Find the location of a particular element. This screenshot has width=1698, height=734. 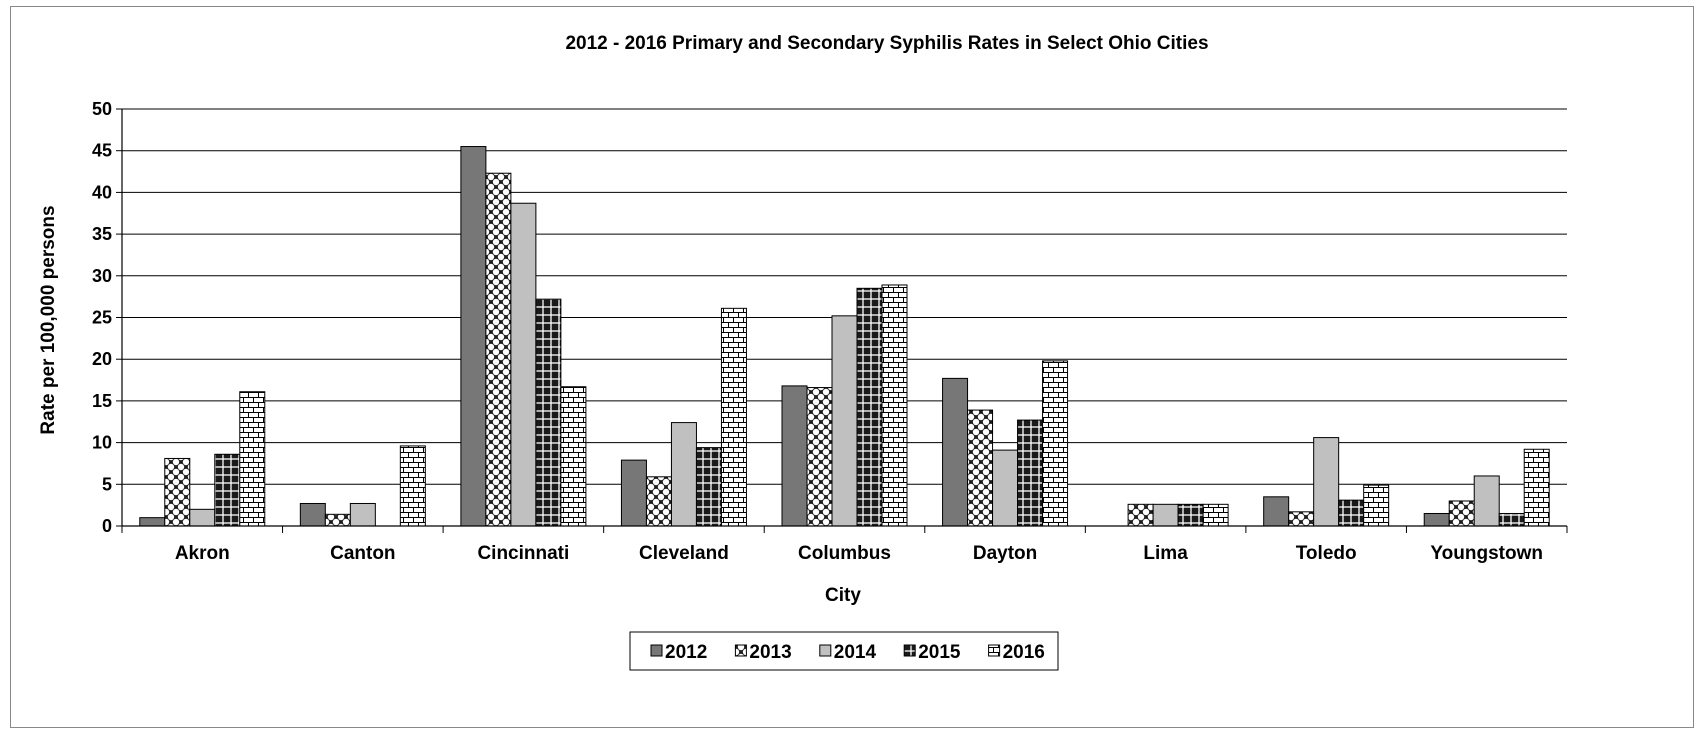

bar-2015-toledo is located at coordinates (1351, 513).